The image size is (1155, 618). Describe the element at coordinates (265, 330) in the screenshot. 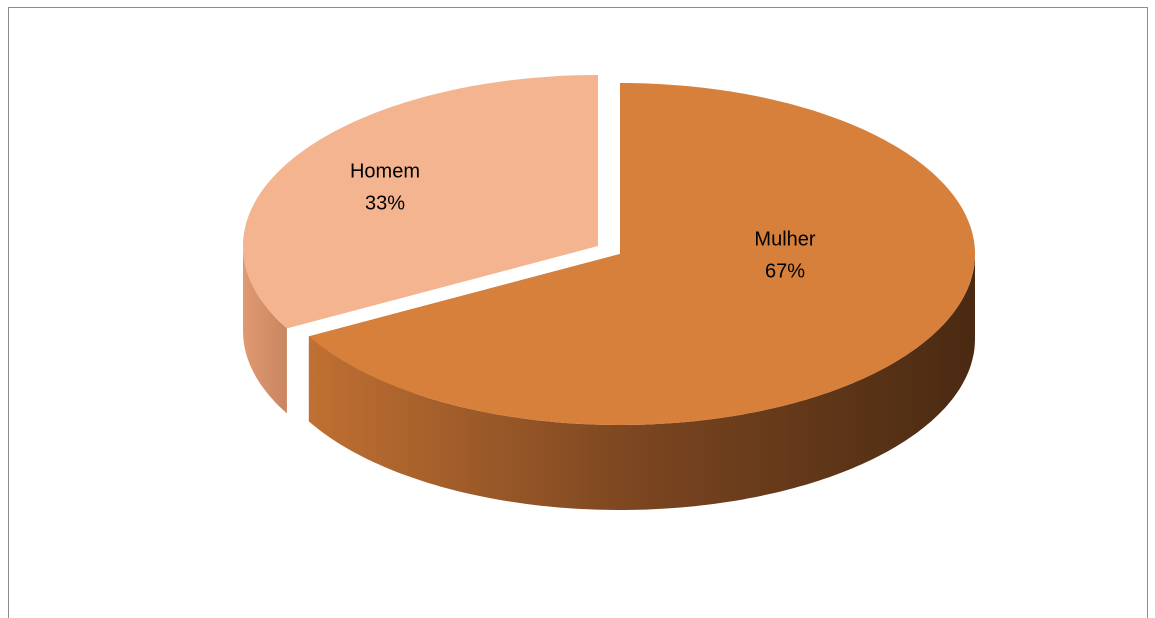

I see `slice-side` at that location.